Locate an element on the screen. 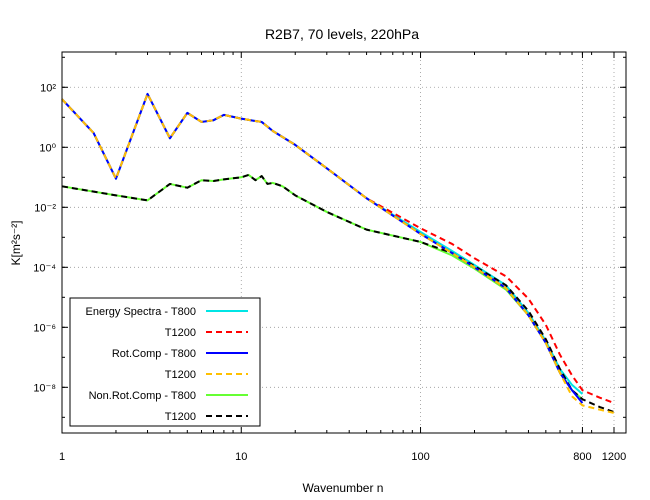  legend-label: Energy Spectra - T800 is located at coordinates (141, 312).